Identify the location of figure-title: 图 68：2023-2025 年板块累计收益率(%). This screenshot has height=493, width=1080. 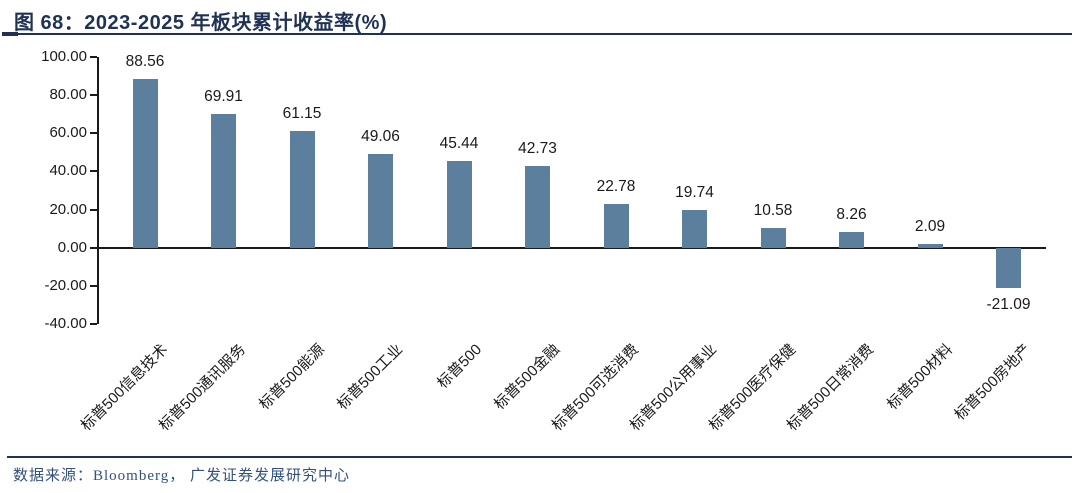
(201, 23).